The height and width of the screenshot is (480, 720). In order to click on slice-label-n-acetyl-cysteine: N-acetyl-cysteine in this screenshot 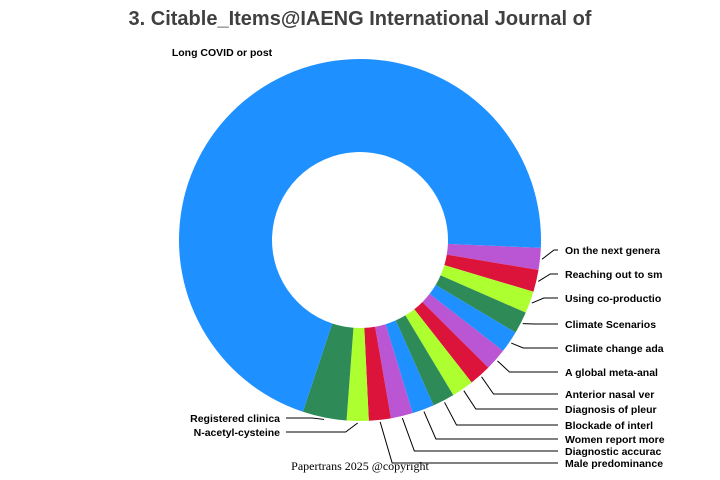, I will do `click(237, 433)`.